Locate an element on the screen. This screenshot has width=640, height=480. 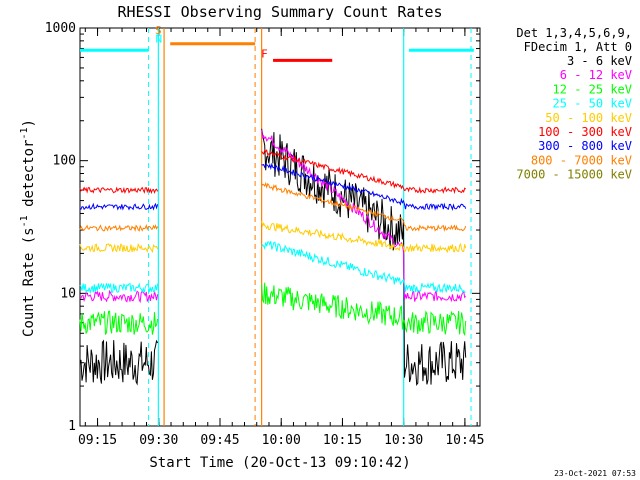
legend-item-label: 6 - 12 keV is located at coordinates (596, 75).